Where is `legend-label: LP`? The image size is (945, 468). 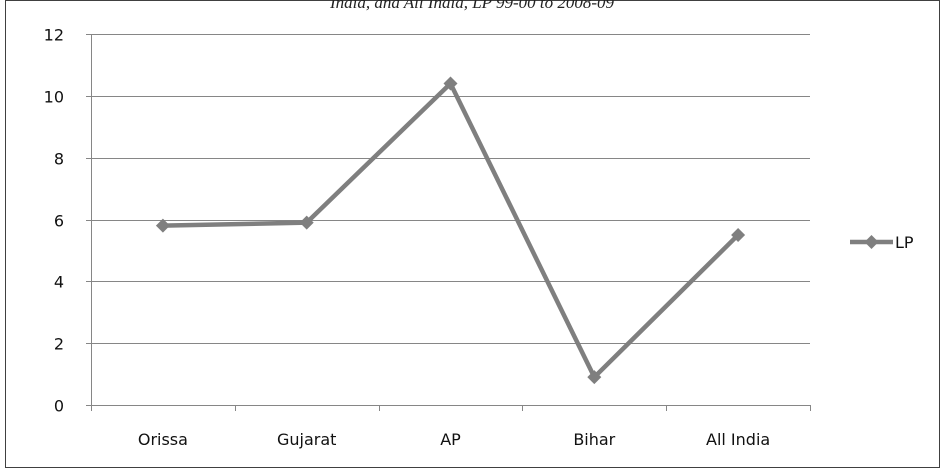
legend-label: LP is located at coordinates (904, 242).